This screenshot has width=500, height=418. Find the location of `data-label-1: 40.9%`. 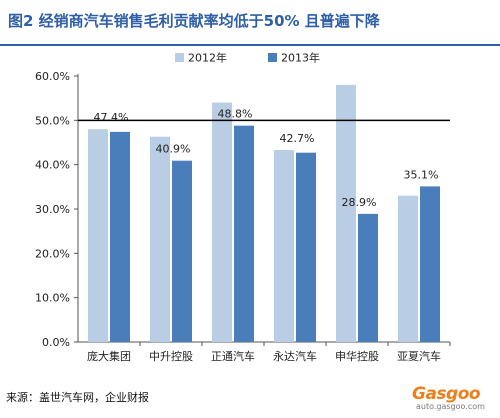

data-label-1: 40.9% is located at coordinates (173, 149).